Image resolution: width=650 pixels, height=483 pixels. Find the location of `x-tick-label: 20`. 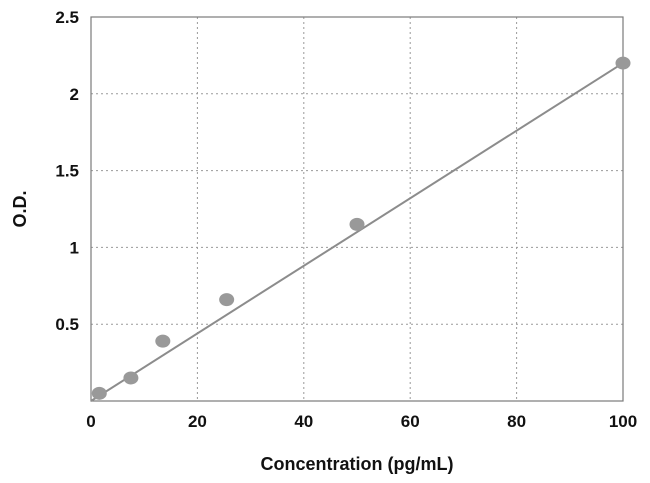

x-tick-label: 20 is located at coordinates (197, 421).